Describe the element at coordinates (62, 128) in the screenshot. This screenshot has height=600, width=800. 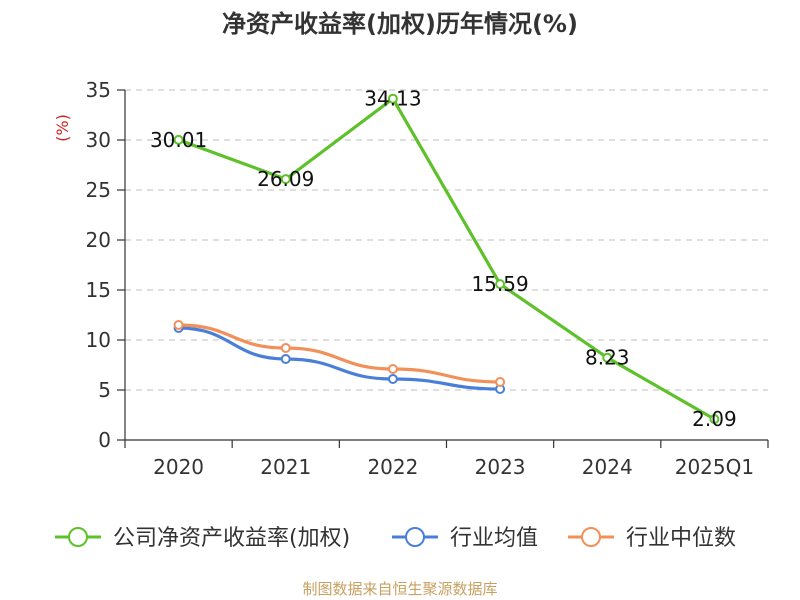
I see `y-axis-unit-label: (%)` at that location.